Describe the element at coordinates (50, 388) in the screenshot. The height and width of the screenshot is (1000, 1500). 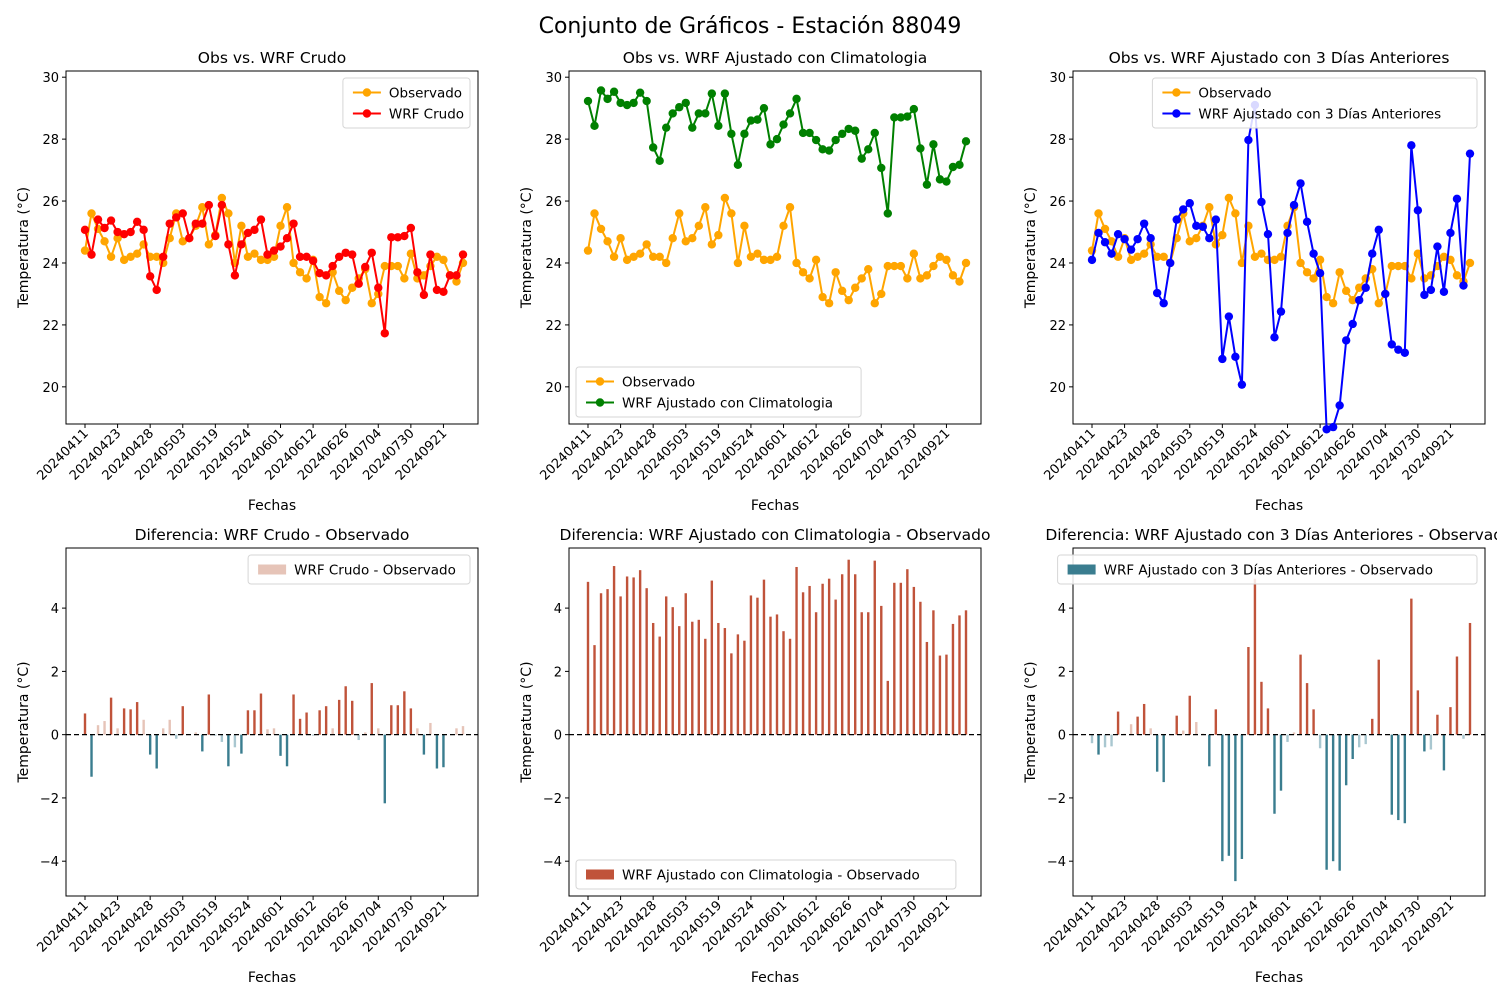
I see `y-tick-label: 20` at that location.